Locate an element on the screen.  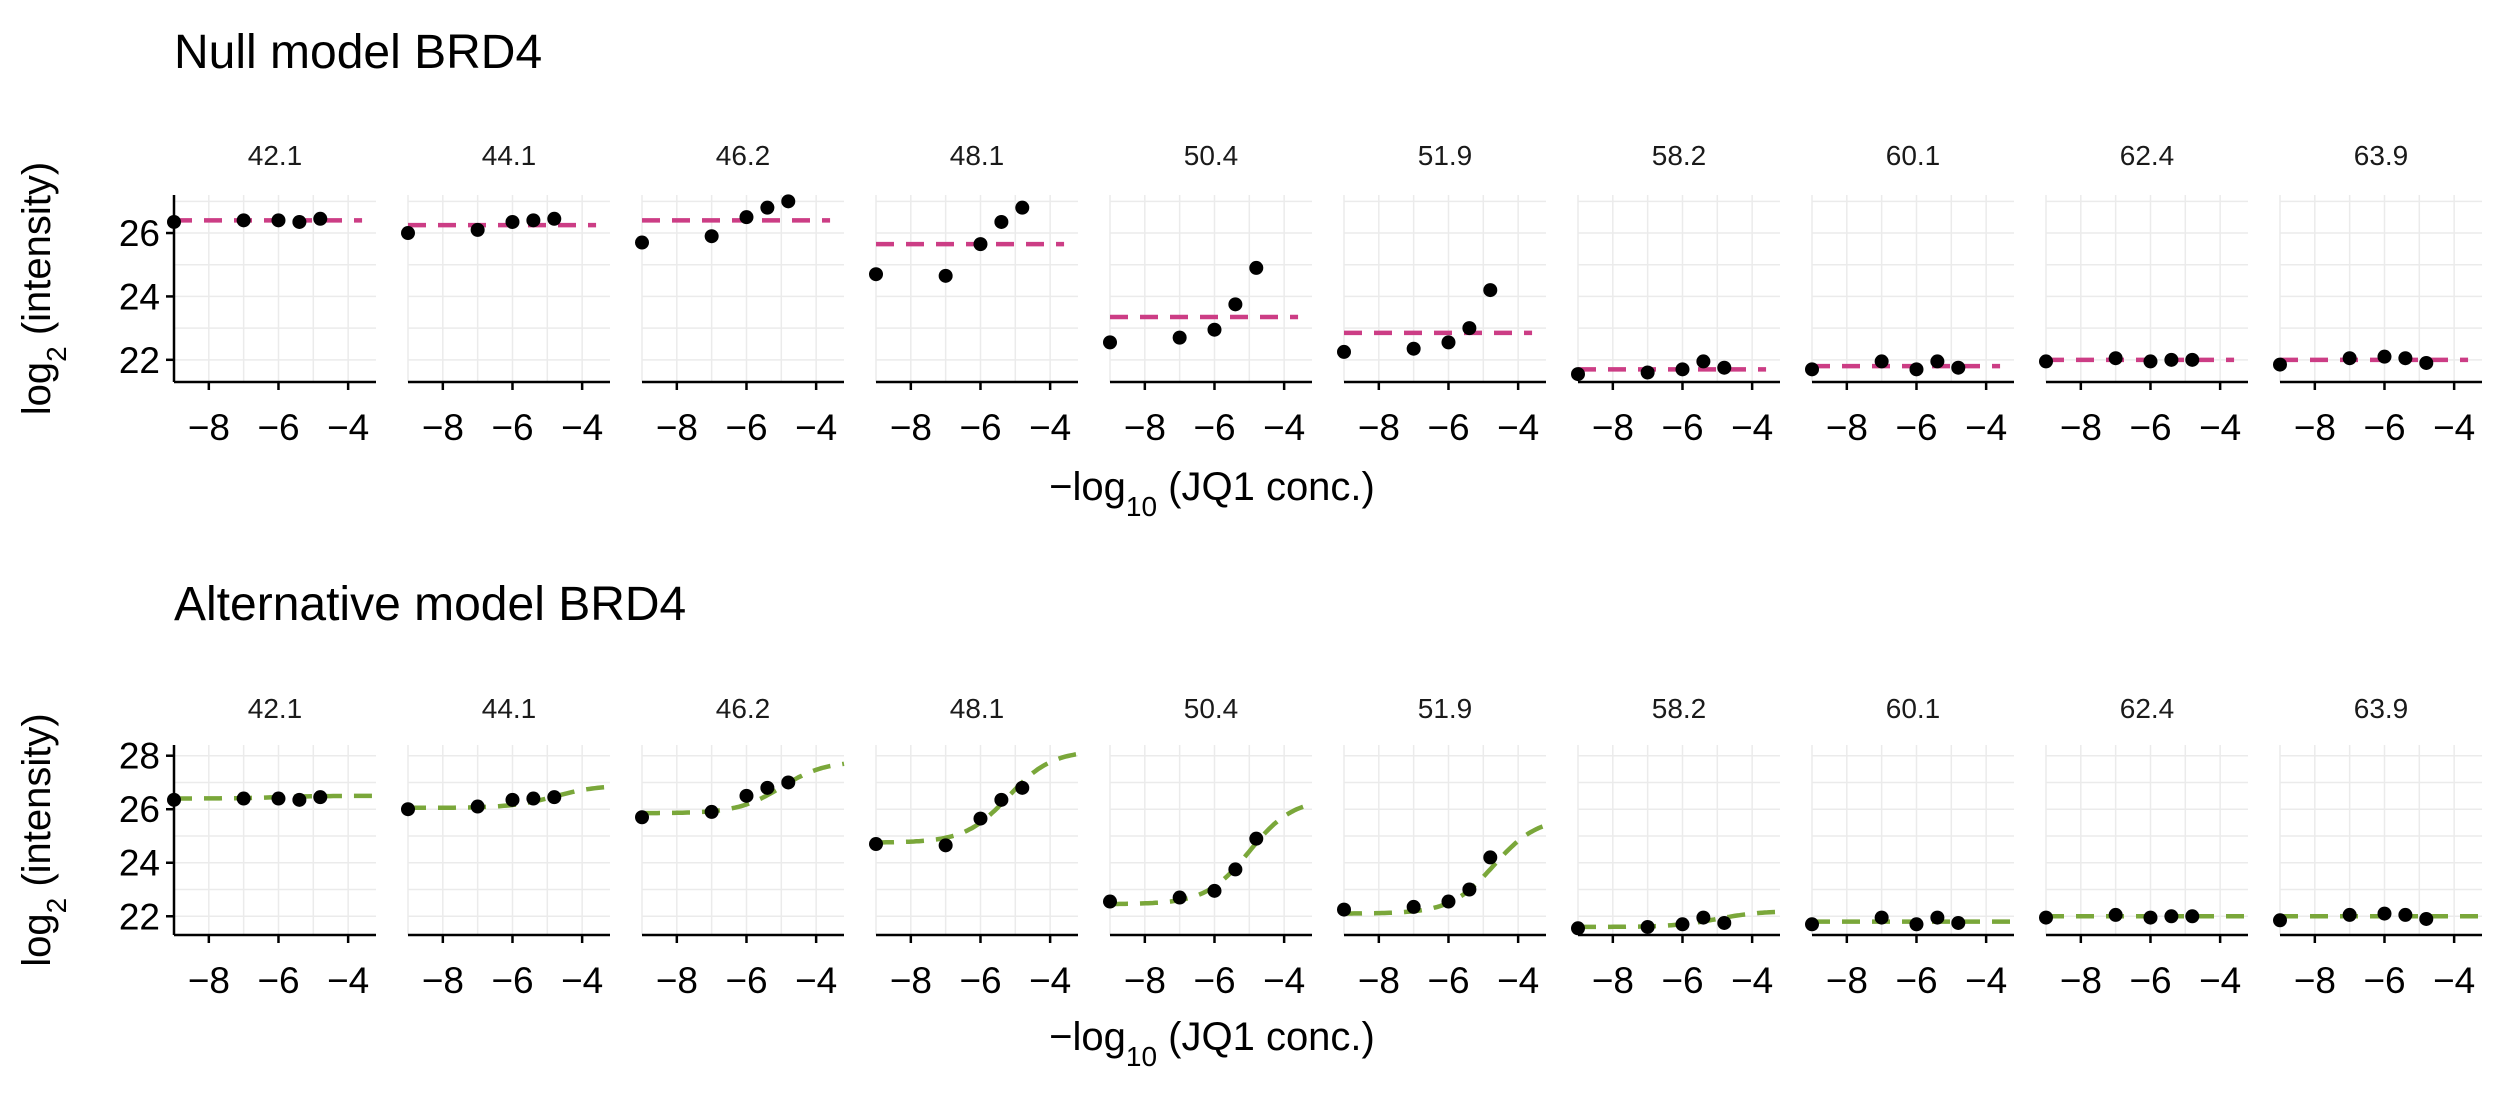
facet-strip-label: 42.1 is located at coordinates (275, 155).